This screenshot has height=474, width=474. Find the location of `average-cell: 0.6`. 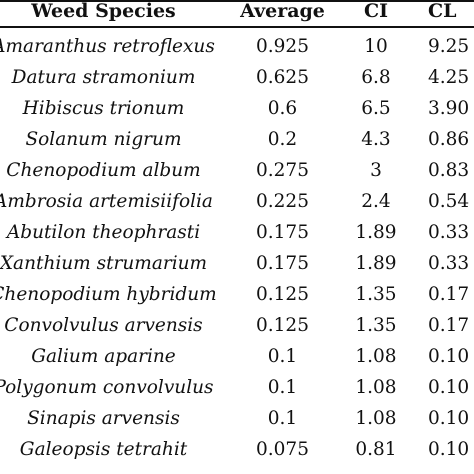

average-cell: 0.6 is located at coordinates (282, 108).